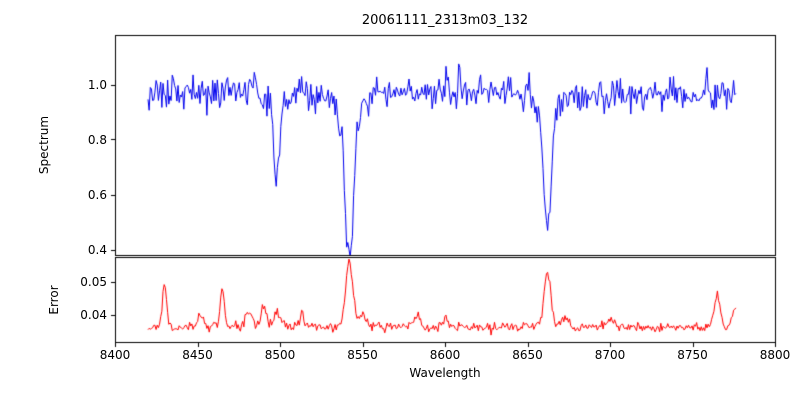 The width and height of the screenshot is (800, 400). What do you see at coordinates (692, 355) in the screenshot?
I see `x-tick-label: 8750` at bounding box center [692, 355].